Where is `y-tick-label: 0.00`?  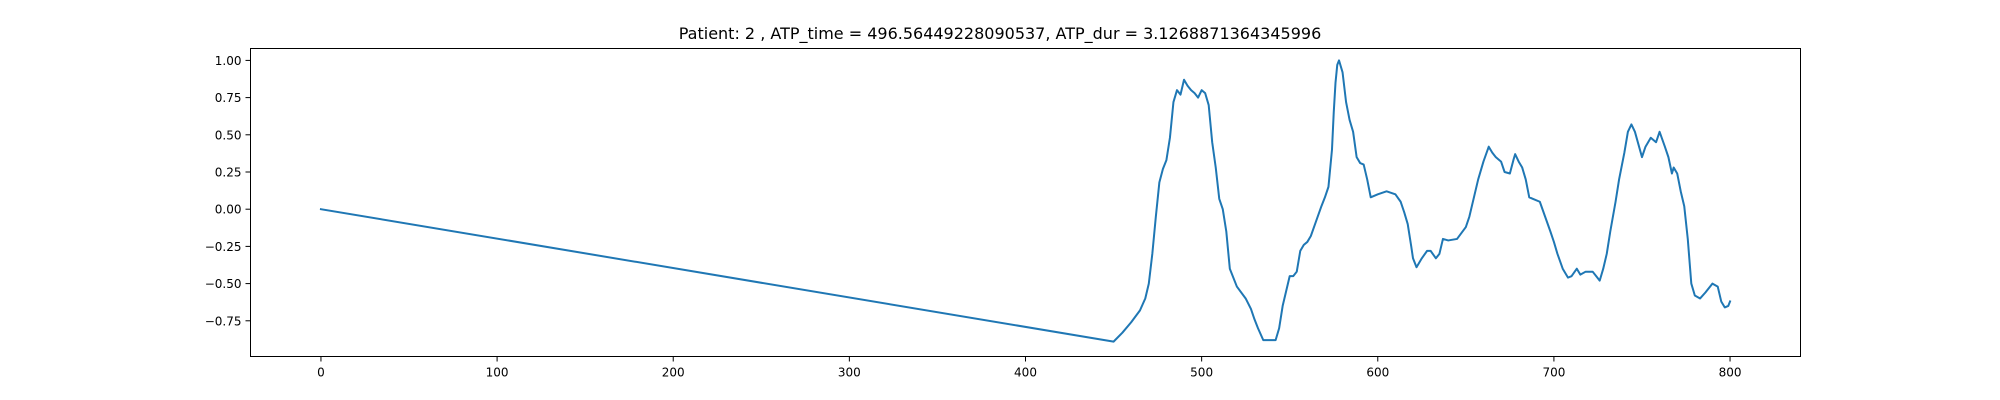
y-tick-label: 0.00 is located at coordinates (228, 210).